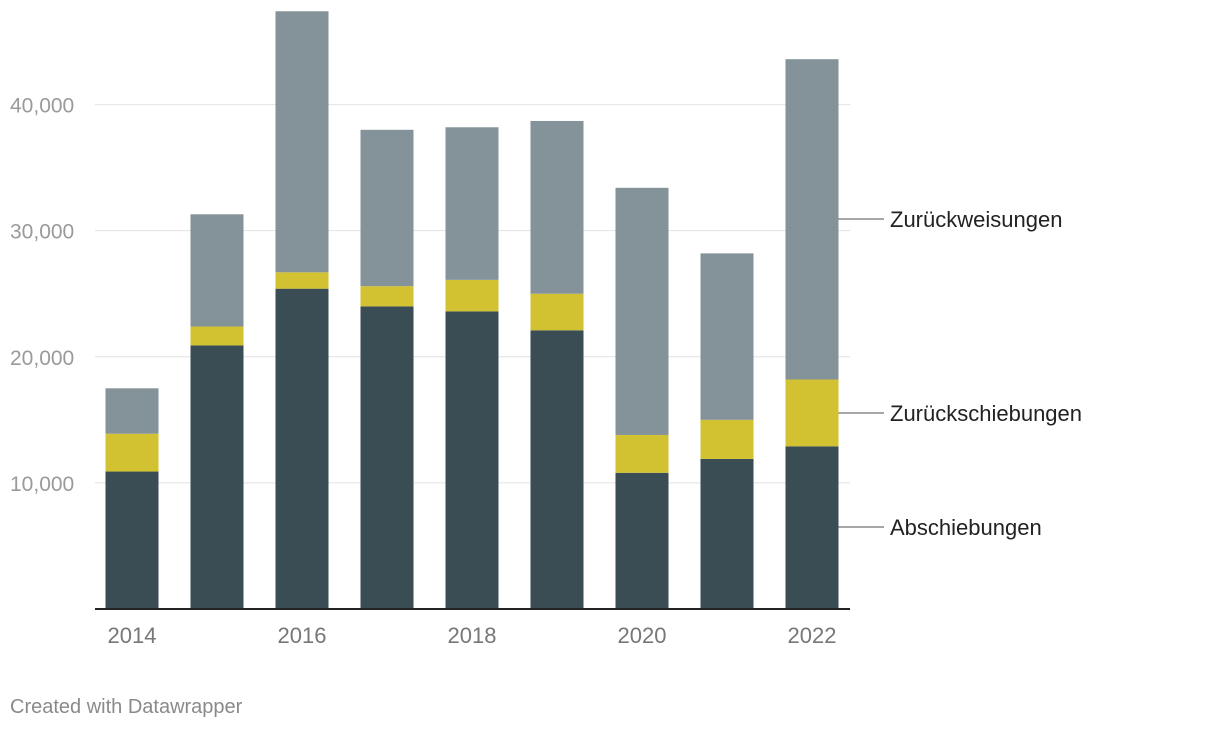 The image size is (1220, 732). I want to click on y-tick-label: 40,000, so click(42, 106).